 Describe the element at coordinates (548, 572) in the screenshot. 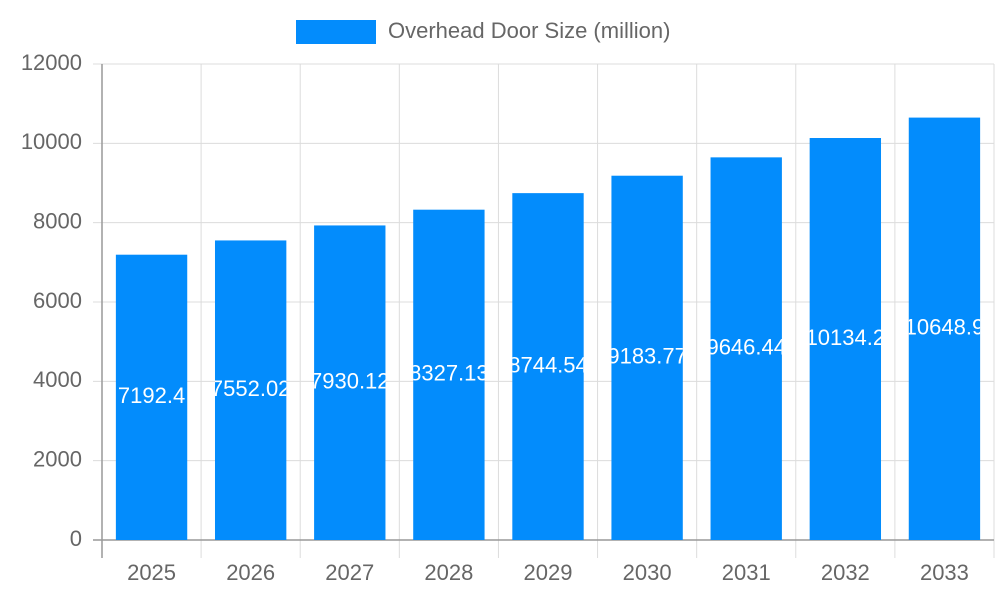

I see `x-tick-label: 2029` at that location.